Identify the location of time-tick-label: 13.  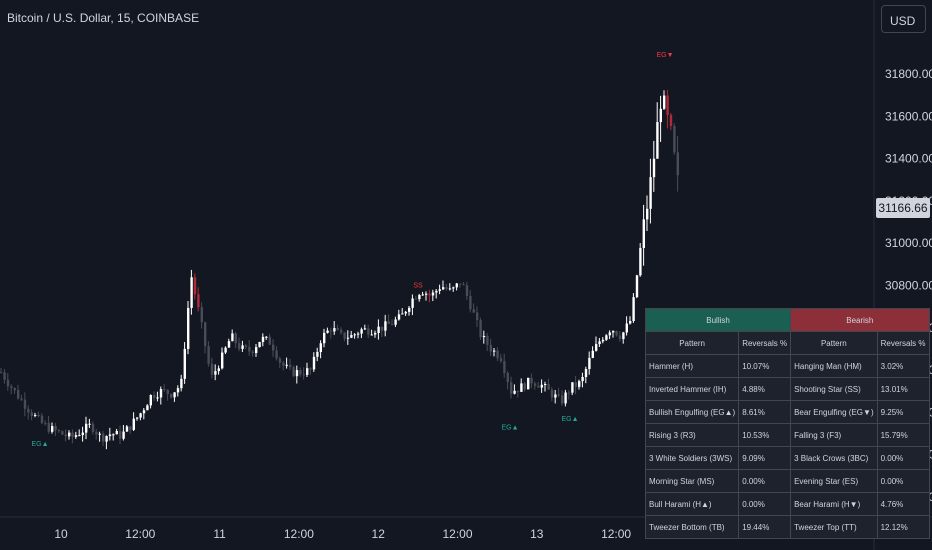
(537, 534).